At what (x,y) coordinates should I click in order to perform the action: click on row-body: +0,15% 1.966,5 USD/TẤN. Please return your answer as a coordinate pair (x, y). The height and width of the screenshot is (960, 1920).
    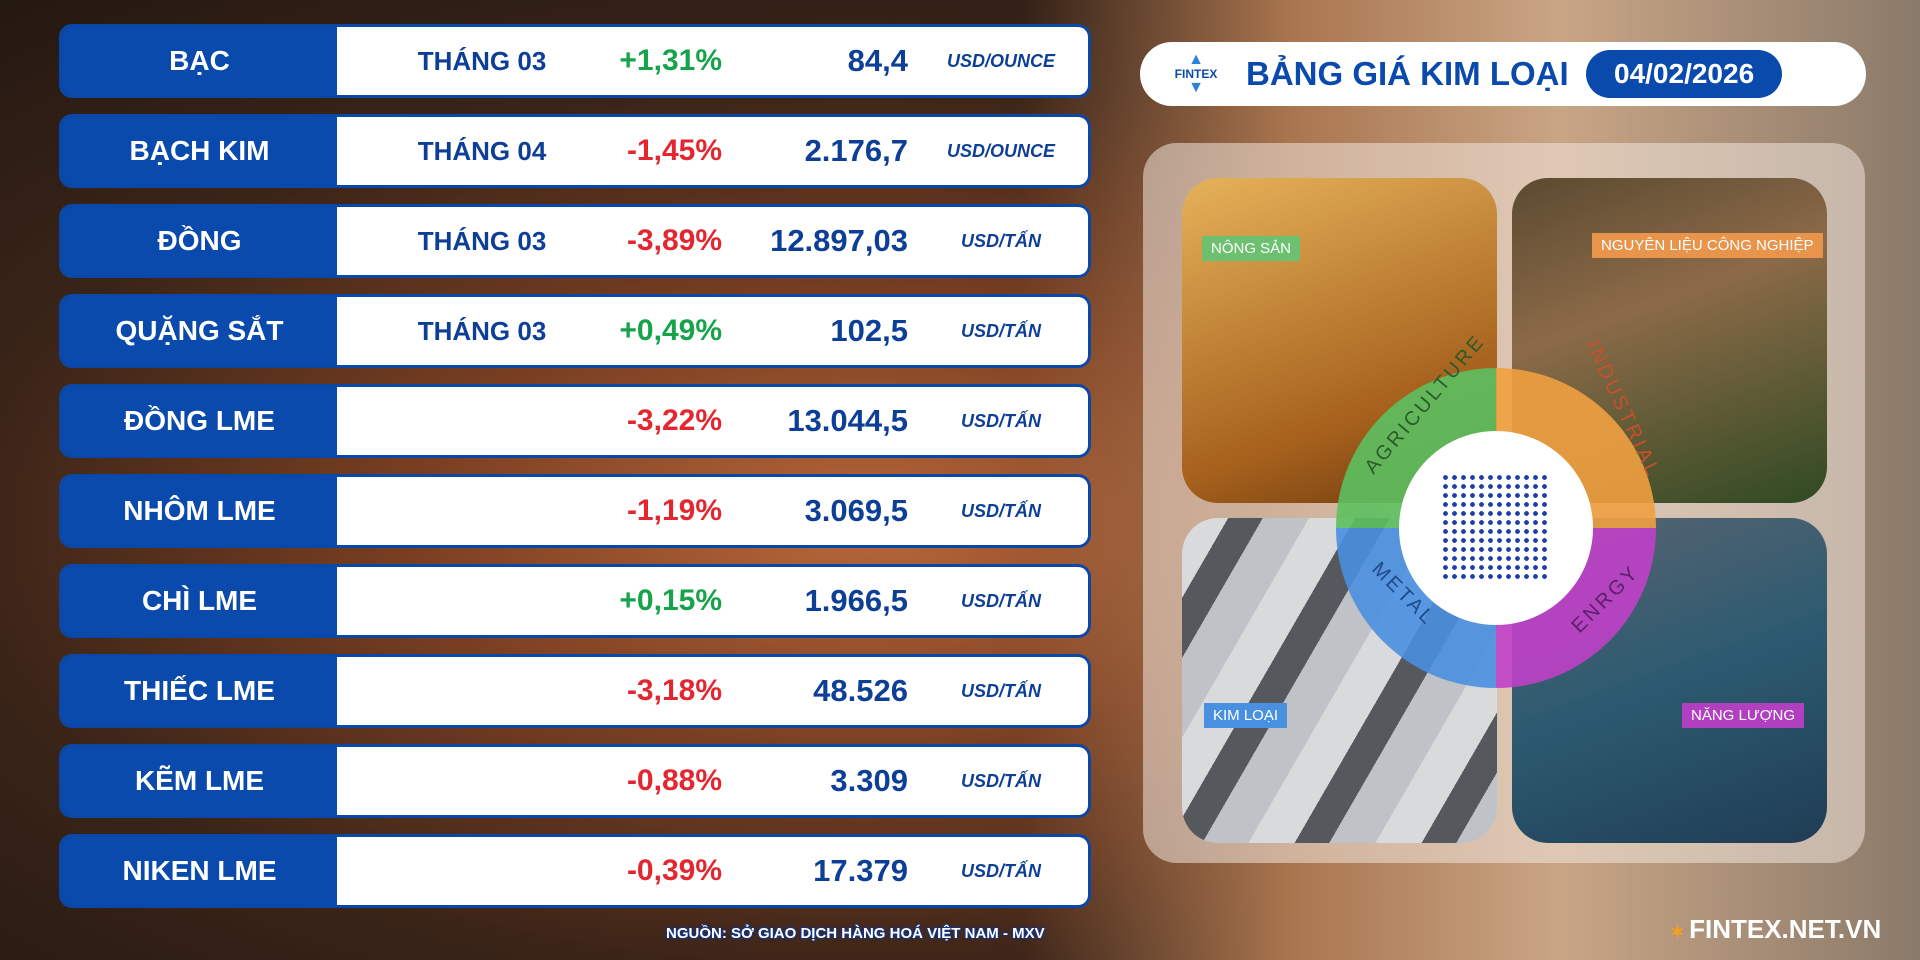
    Looking at the image, I should click on (712, 601).